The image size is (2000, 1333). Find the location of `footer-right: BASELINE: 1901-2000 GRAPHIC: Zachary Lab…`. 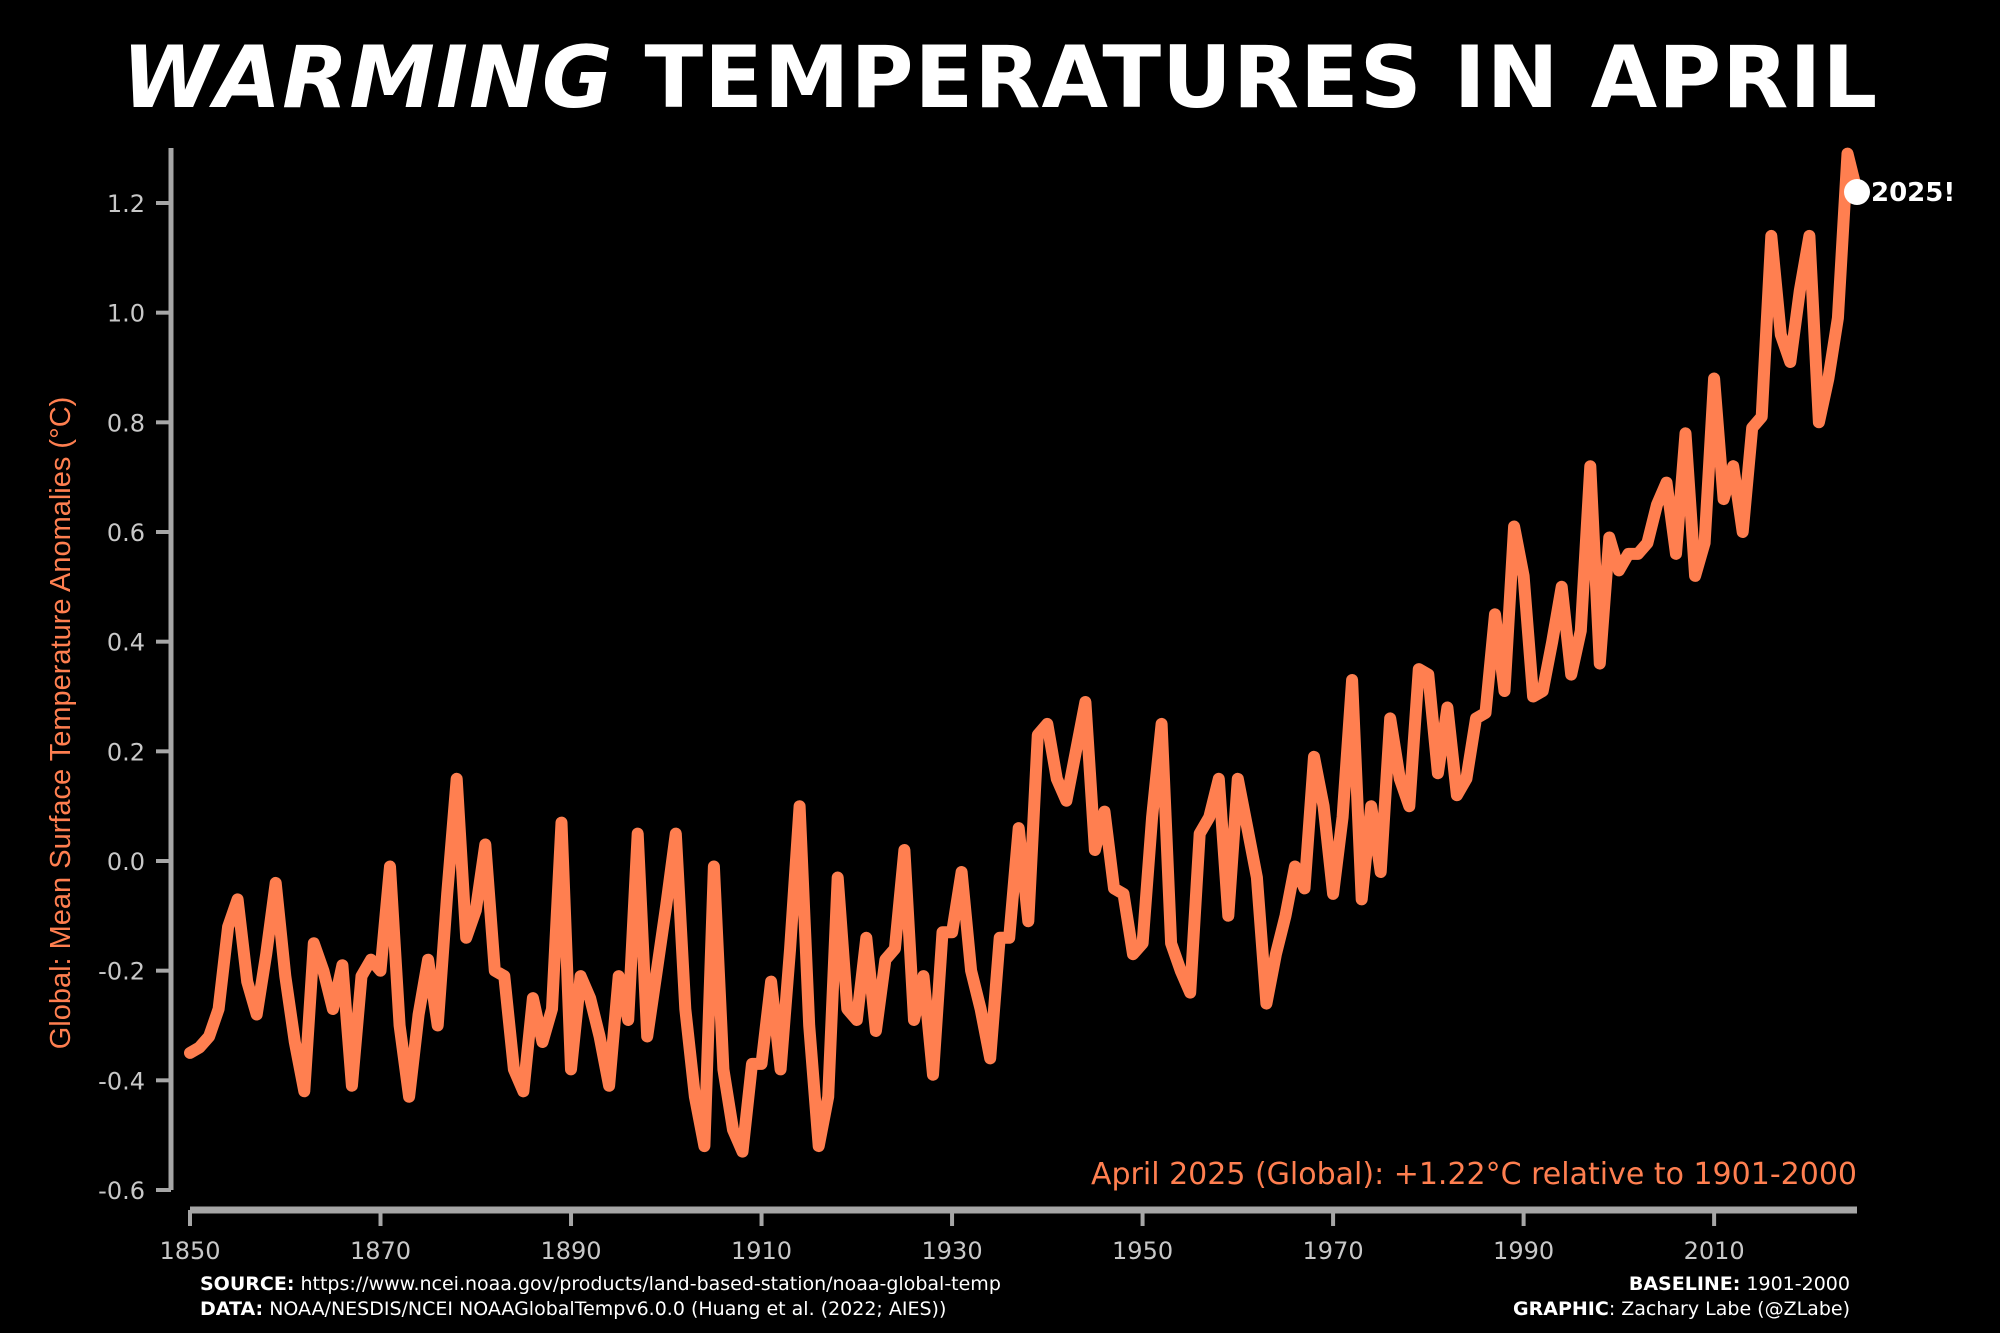

footer-right: BASELINE: 1901-2000 GRAPHIC: Zachary Lab… is located at coordinates (1681, 1297).